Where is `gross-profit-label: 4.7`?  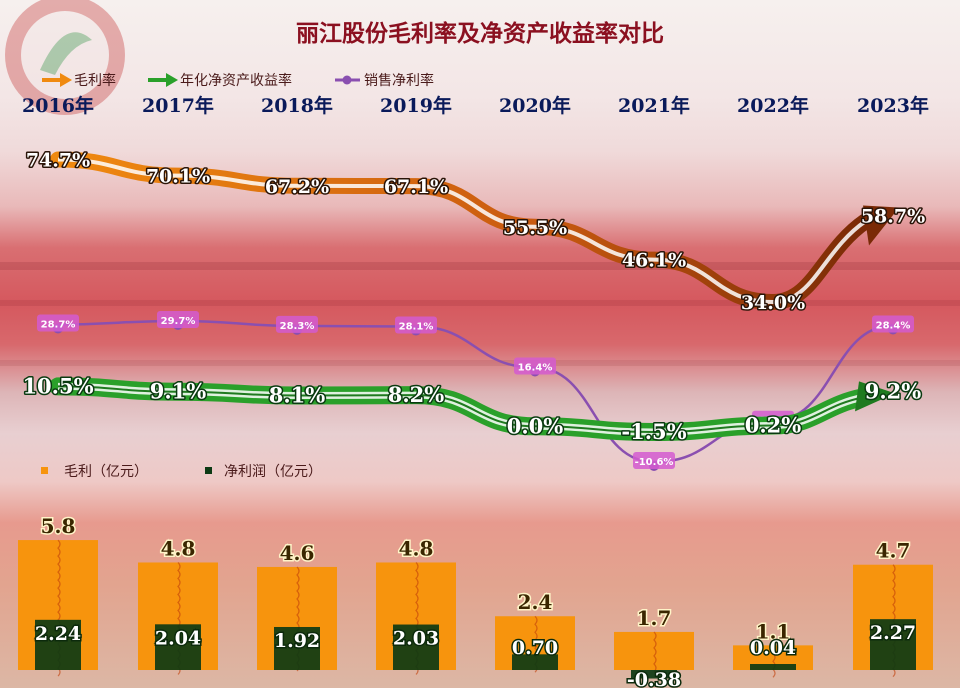 gross-profit-label: 4.7 is located at coordinates (893, 551).